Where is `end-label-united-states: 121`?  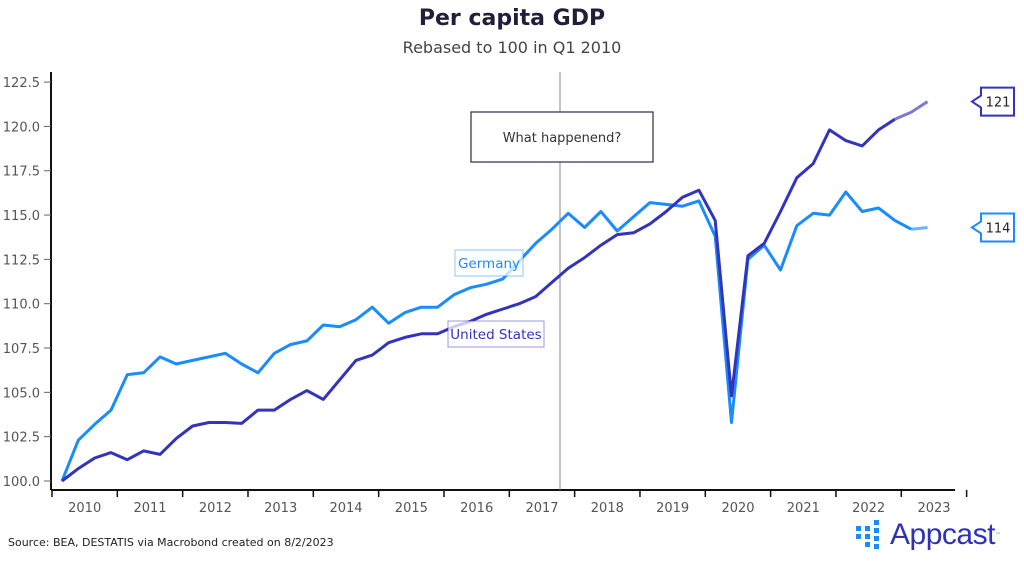
end-label-united-states: 121 is located at coordinates (992, 101).